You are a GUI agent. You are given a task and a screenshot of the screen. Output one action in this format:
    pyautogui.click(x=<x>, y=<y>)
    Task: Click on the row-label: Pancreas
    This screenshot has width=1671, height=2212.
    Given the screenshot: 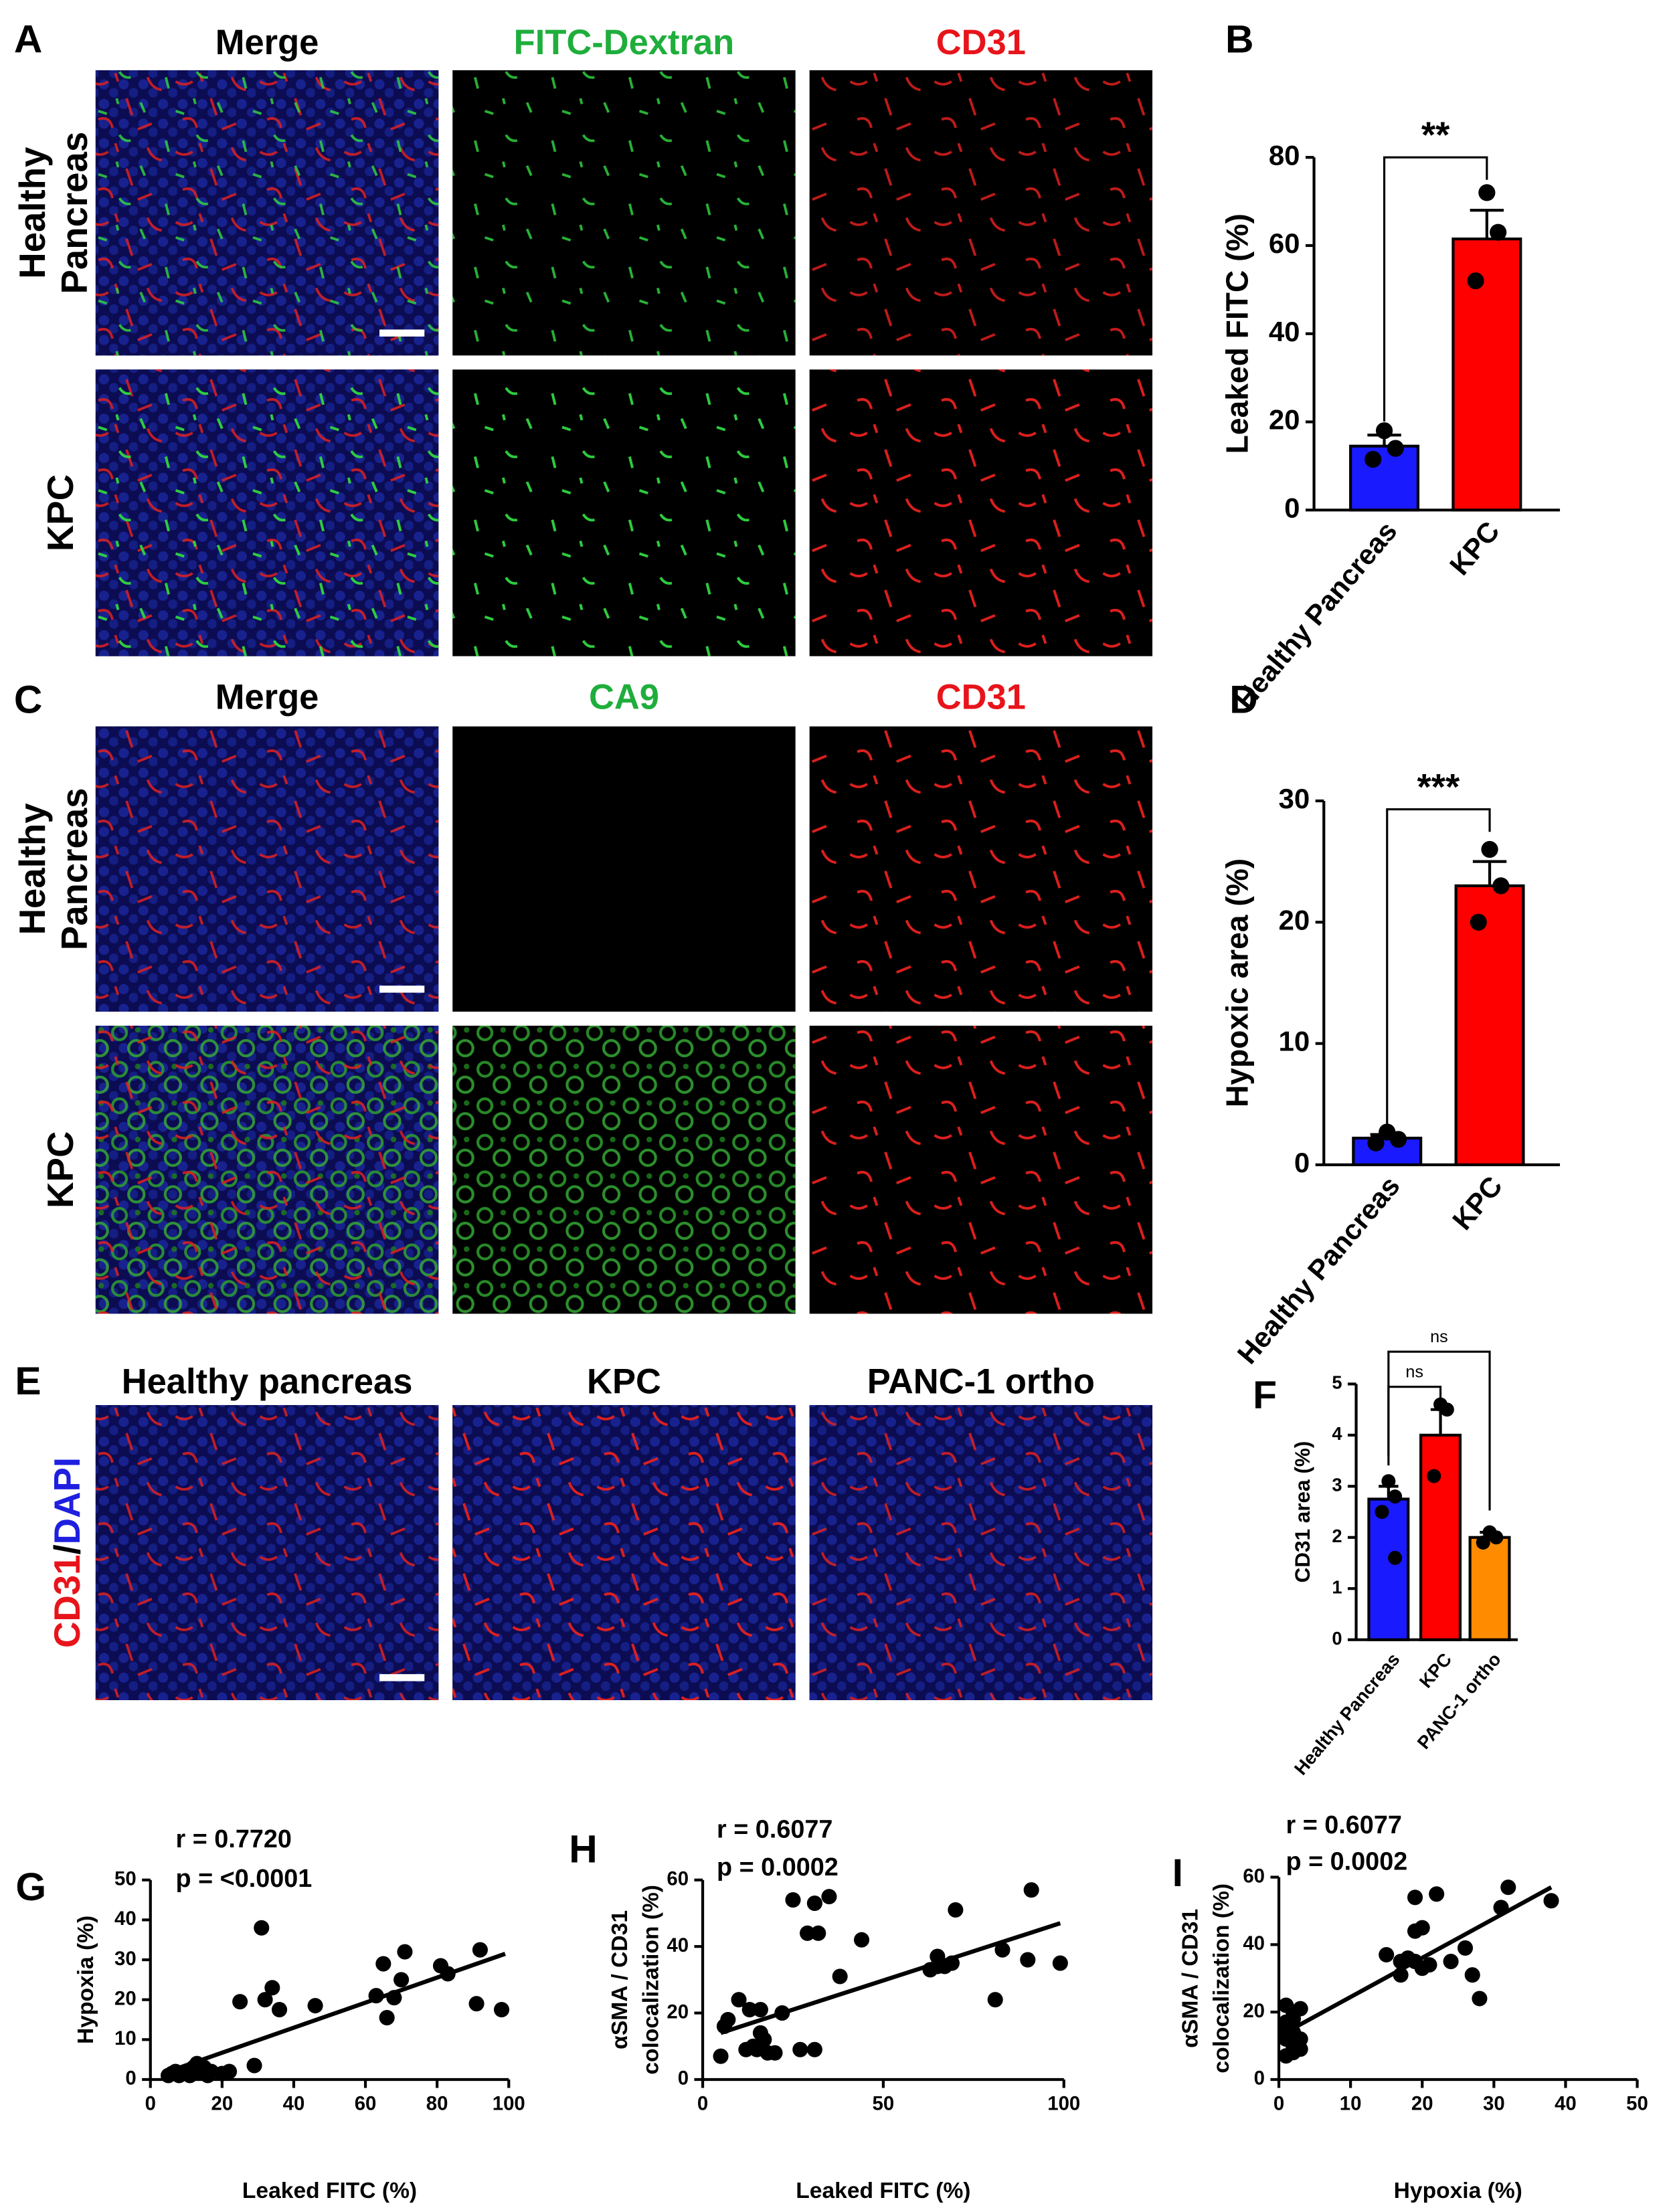 What is the action you would take?
    pyautogui.click(x=74, y=869)
    